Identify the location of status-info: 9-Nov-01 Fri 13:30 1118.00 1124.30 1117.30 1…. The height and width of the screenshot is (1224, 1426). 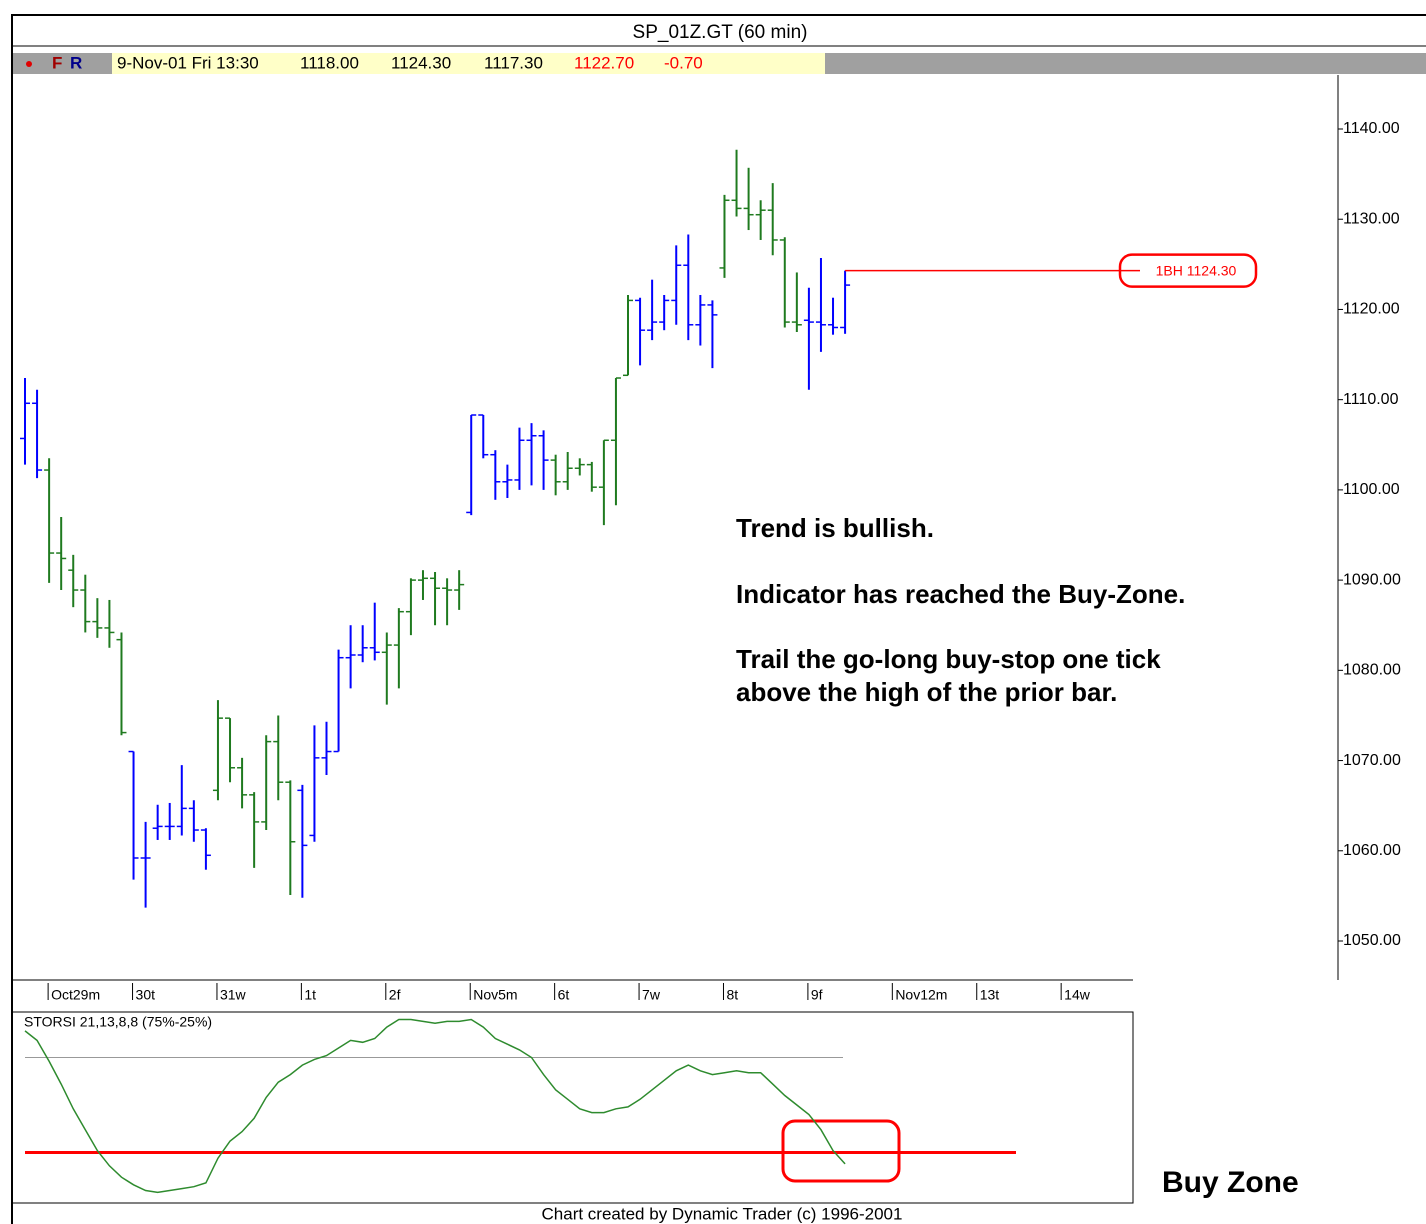
(410, 62).